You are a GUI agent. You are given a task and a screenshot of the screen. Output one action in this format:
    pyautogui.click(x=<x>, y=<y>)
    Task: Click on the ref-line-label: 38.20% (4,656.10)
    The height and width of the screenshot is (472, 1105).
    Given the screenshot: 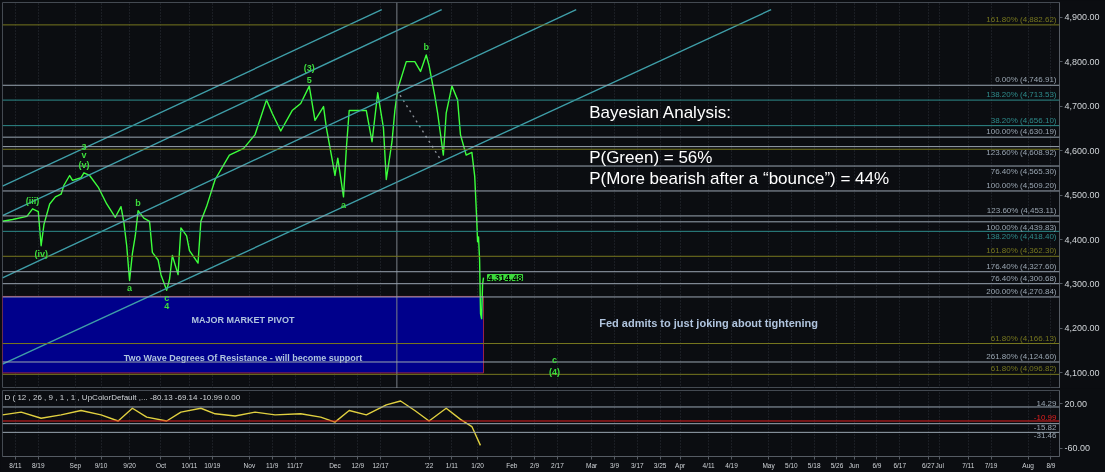 What is the action you would take?
    pyautogui.click(x=1023, y=120)
    